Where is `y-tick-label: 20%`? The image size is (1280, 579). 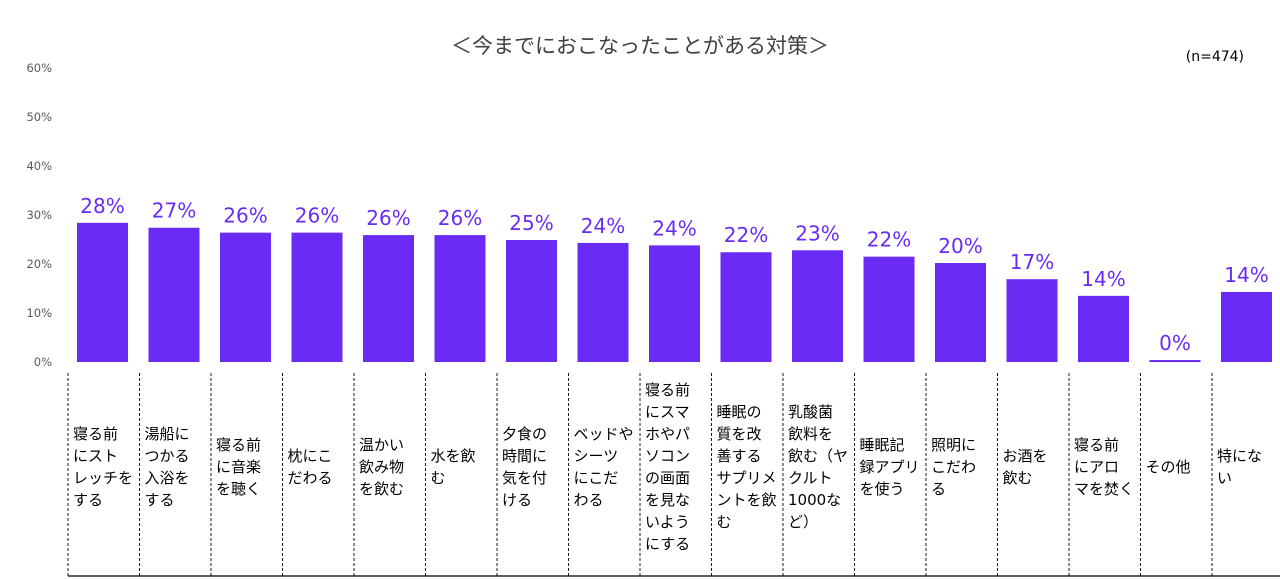 y-tick-label: 20% is located at coordinates (39, 264).